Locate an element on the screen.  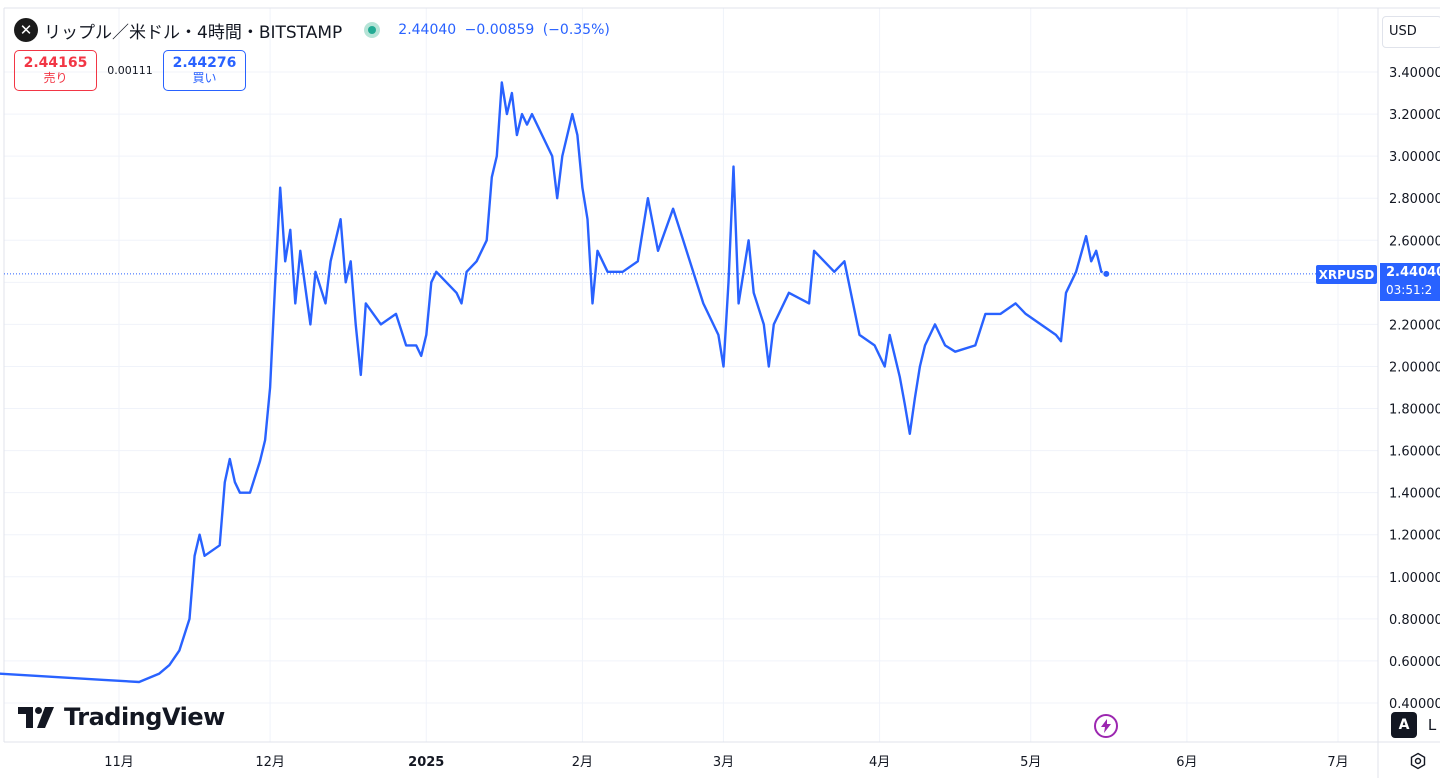
buy-price: 2.44276 is located at coordinates (204, 63).